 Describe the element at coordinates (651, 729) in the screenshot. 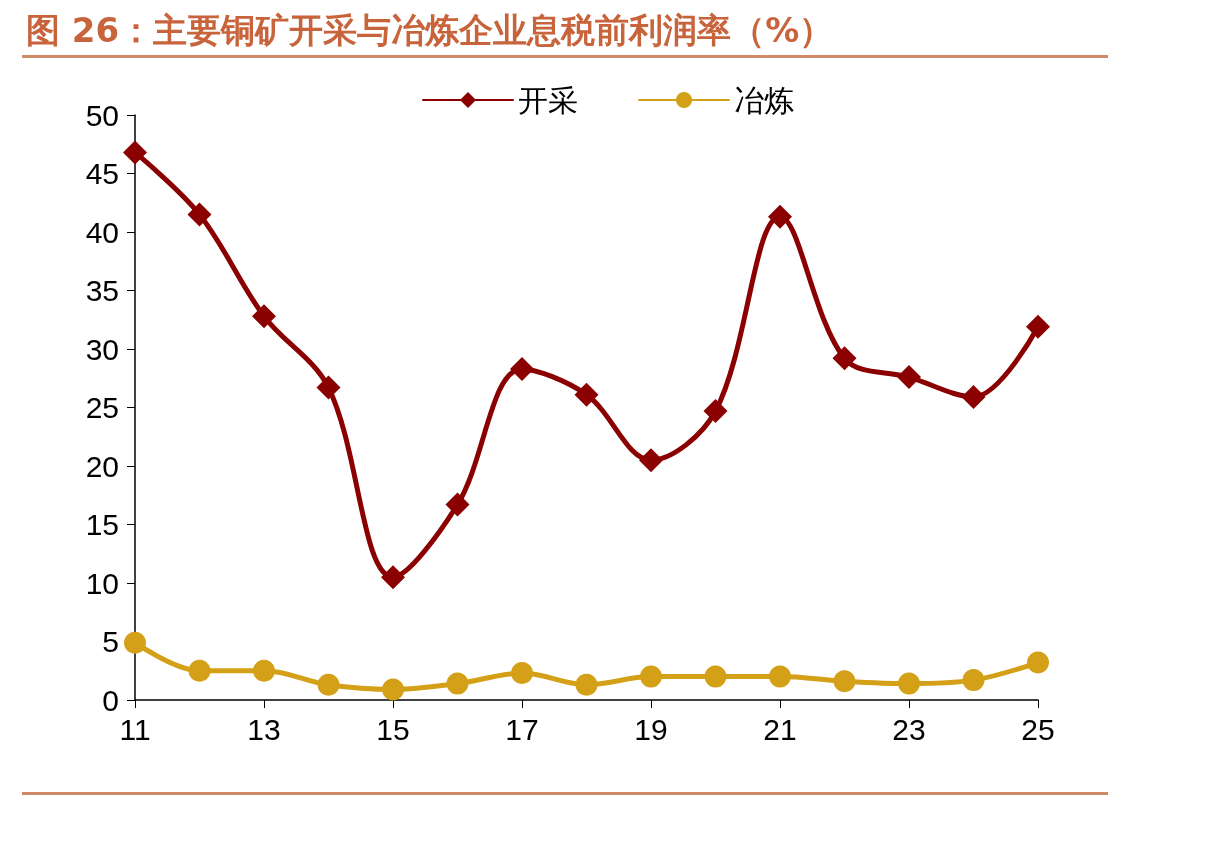

I see `x-tick-label: 19` at that location.